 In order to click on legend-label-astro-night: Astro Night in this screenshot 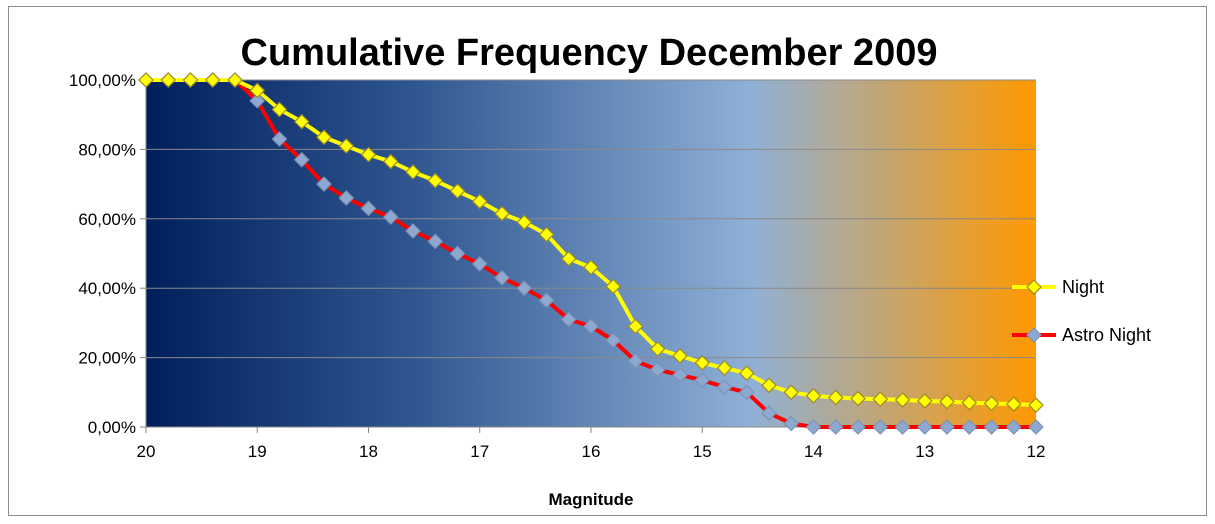, I will do `click(1106, 335)`.